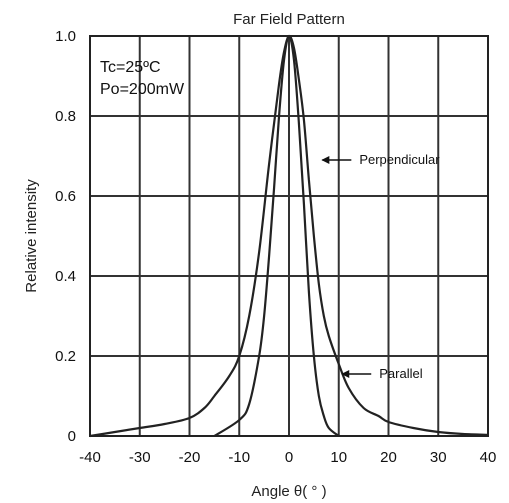 The width and height of the screenshot is (509, 503). What do you see at coordinates (239, 457) in the screenshot?
I see `x-tick-label: -10` at bounding box center [239, 457].